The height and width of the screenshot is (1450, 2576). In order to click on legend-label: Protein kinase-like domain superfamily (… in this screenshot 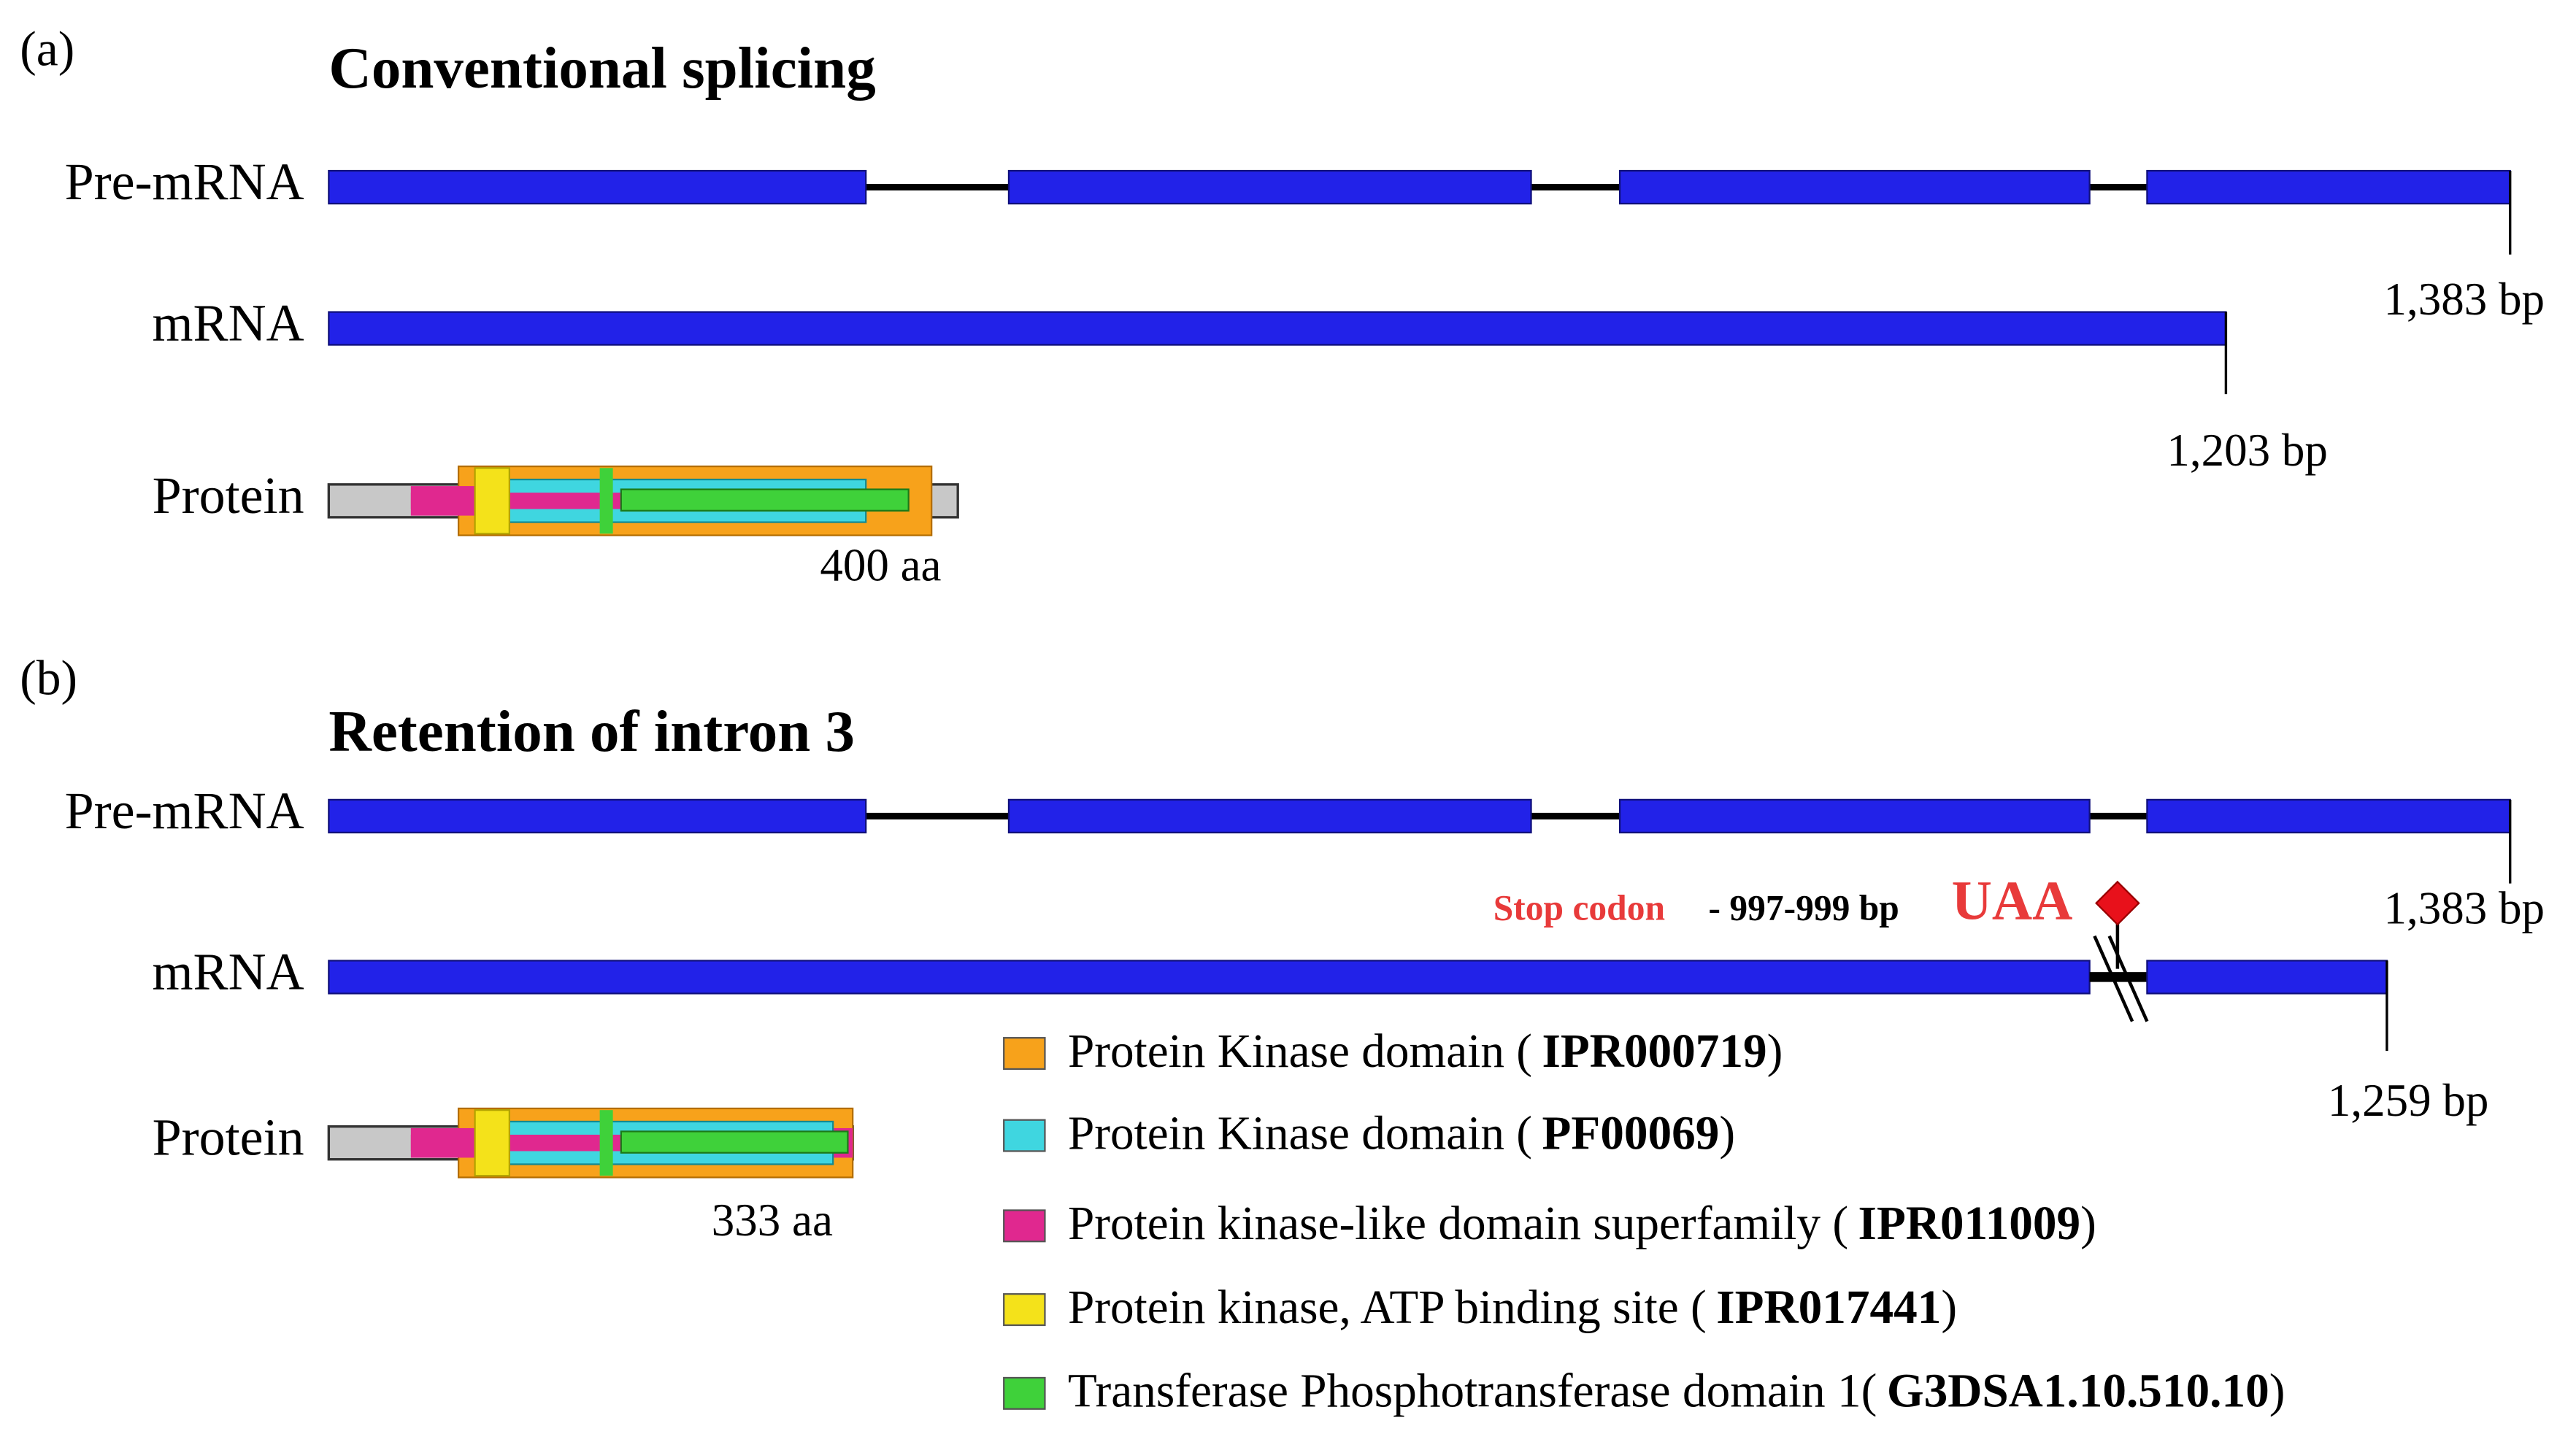, I will do `click(1582, 1224)`.